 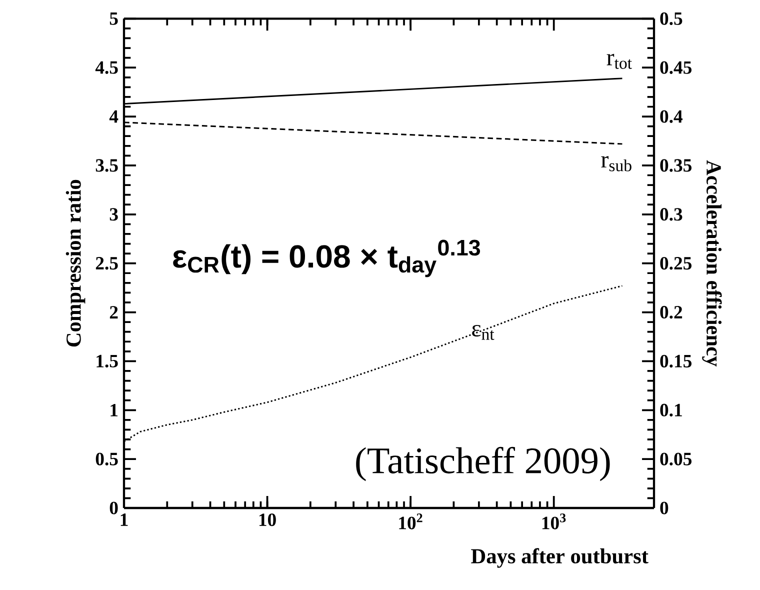 What do you see at coordinates (671, 116) in the screenshot?
I see `y2-tick-label: 0.4` at bounding box center [671, 116].